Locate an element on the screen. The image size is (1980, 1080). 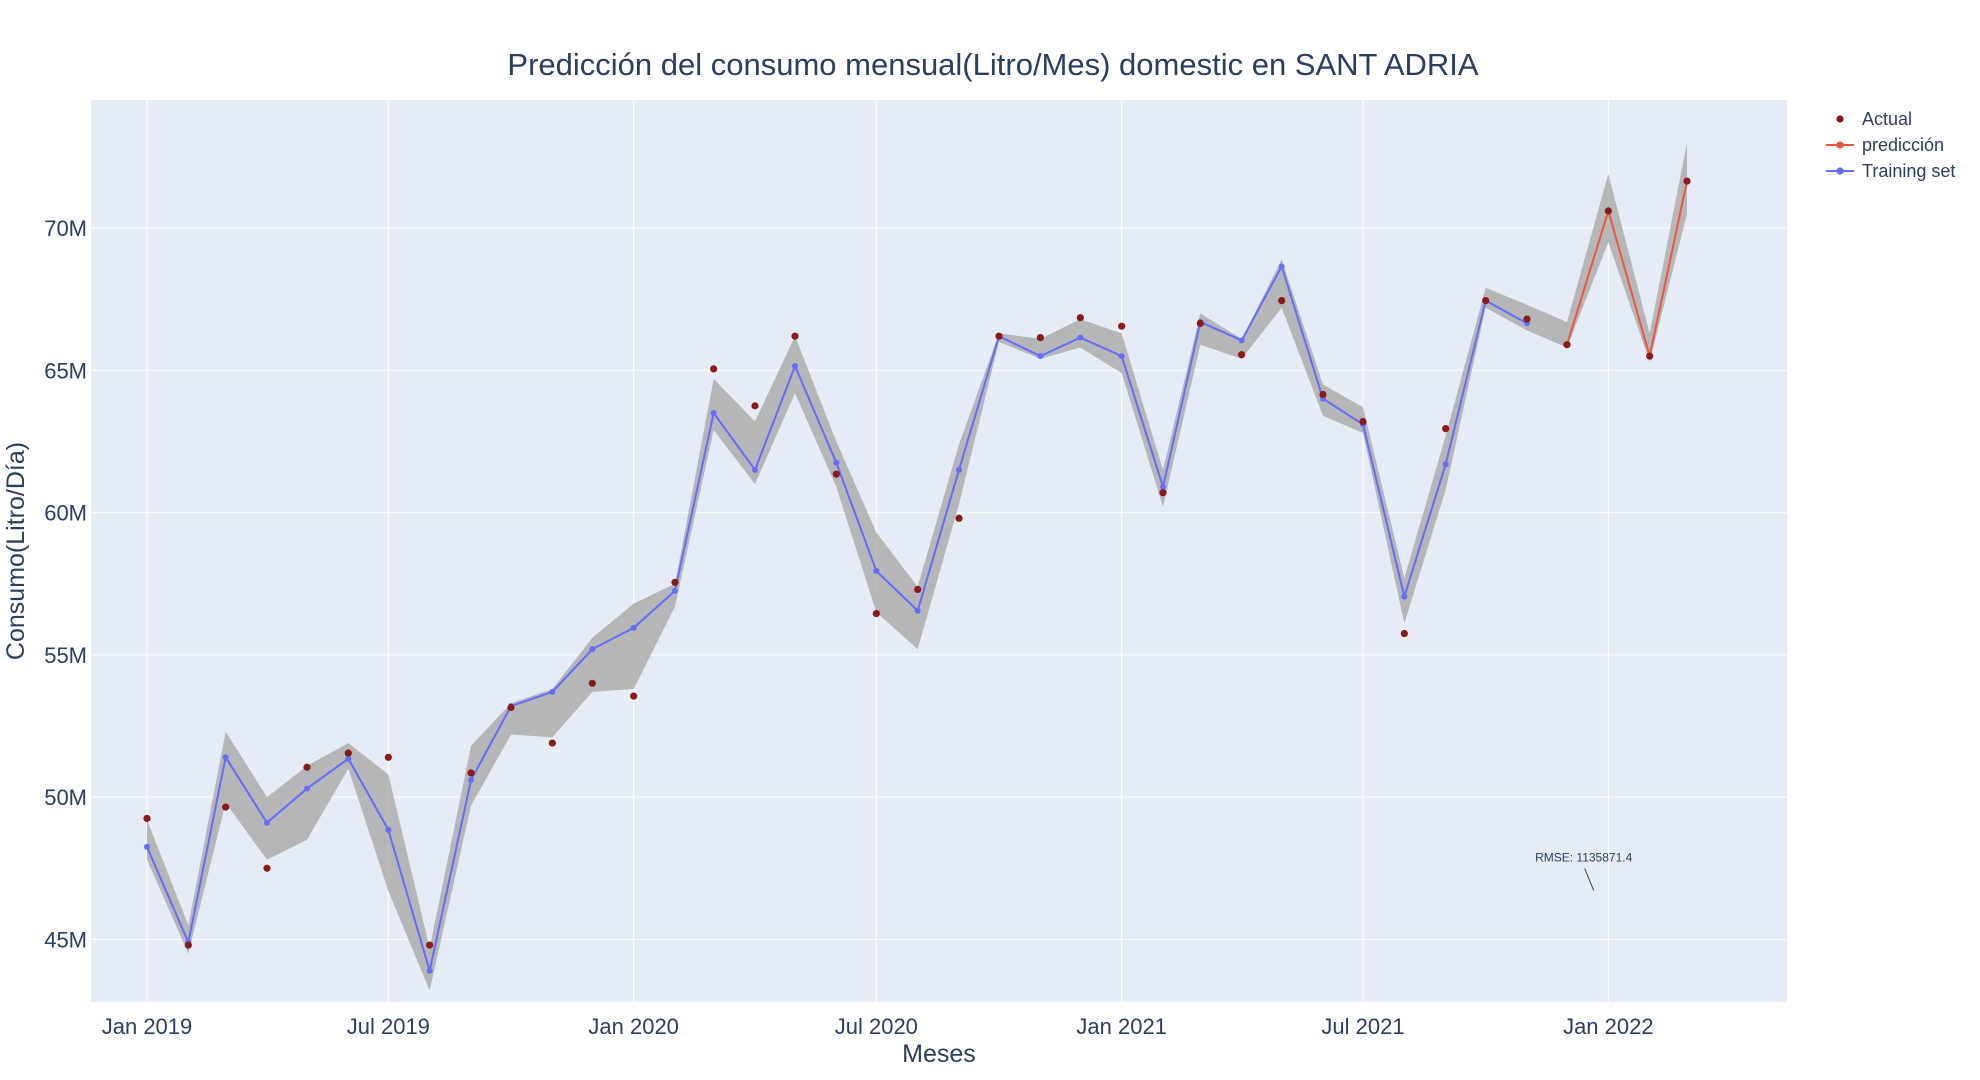
x-tick-label: Jul 2021 is located at coordinates (1362, 1026).